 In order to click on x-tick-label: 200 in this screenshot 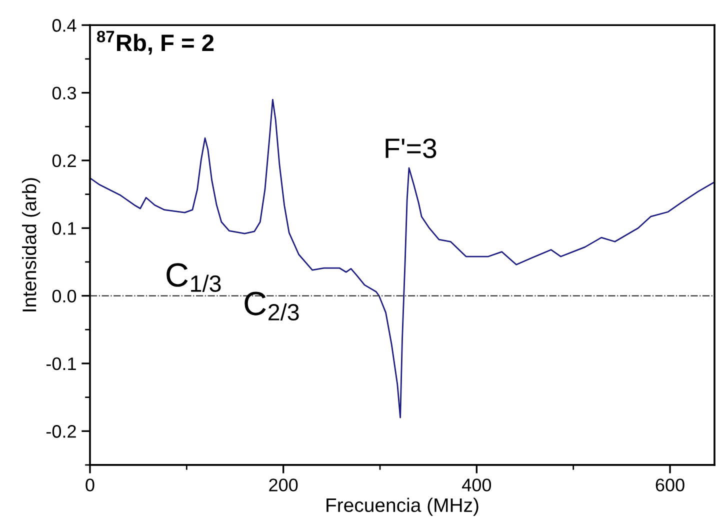, I will do `click(283, 485)`.